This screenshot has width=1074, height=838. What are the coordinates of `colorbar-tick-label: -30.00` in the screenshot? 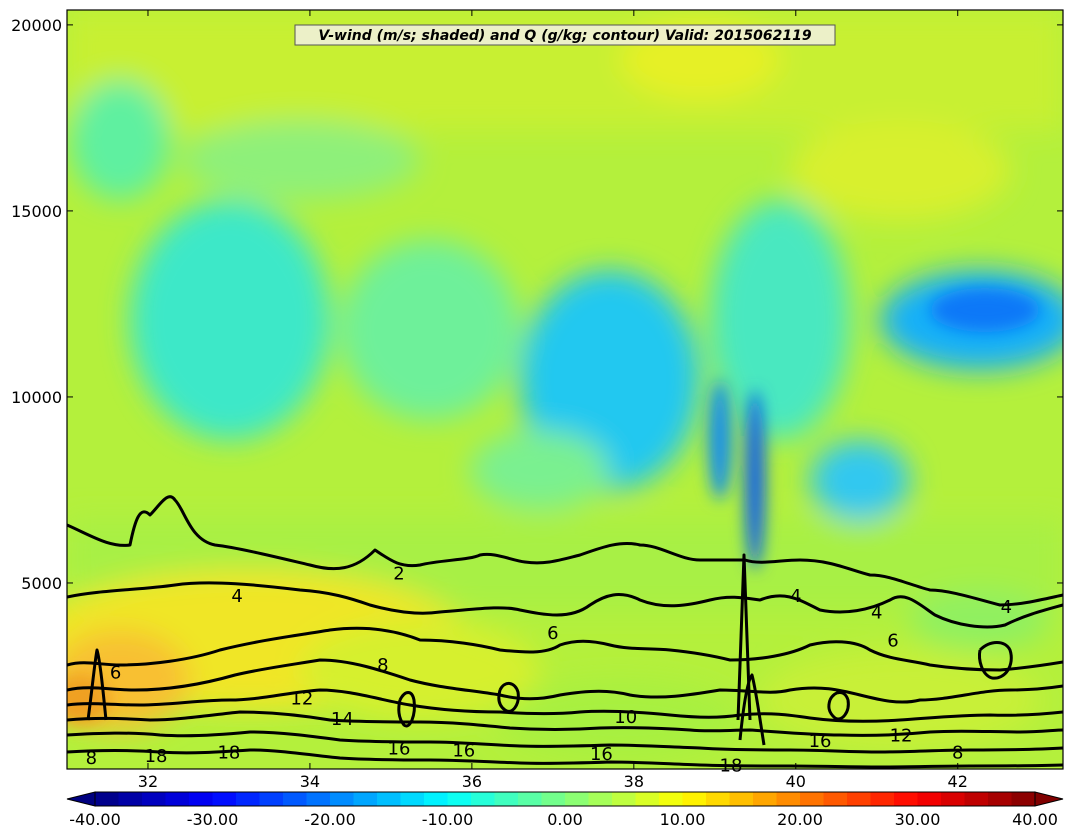 It's located at (213, 819).